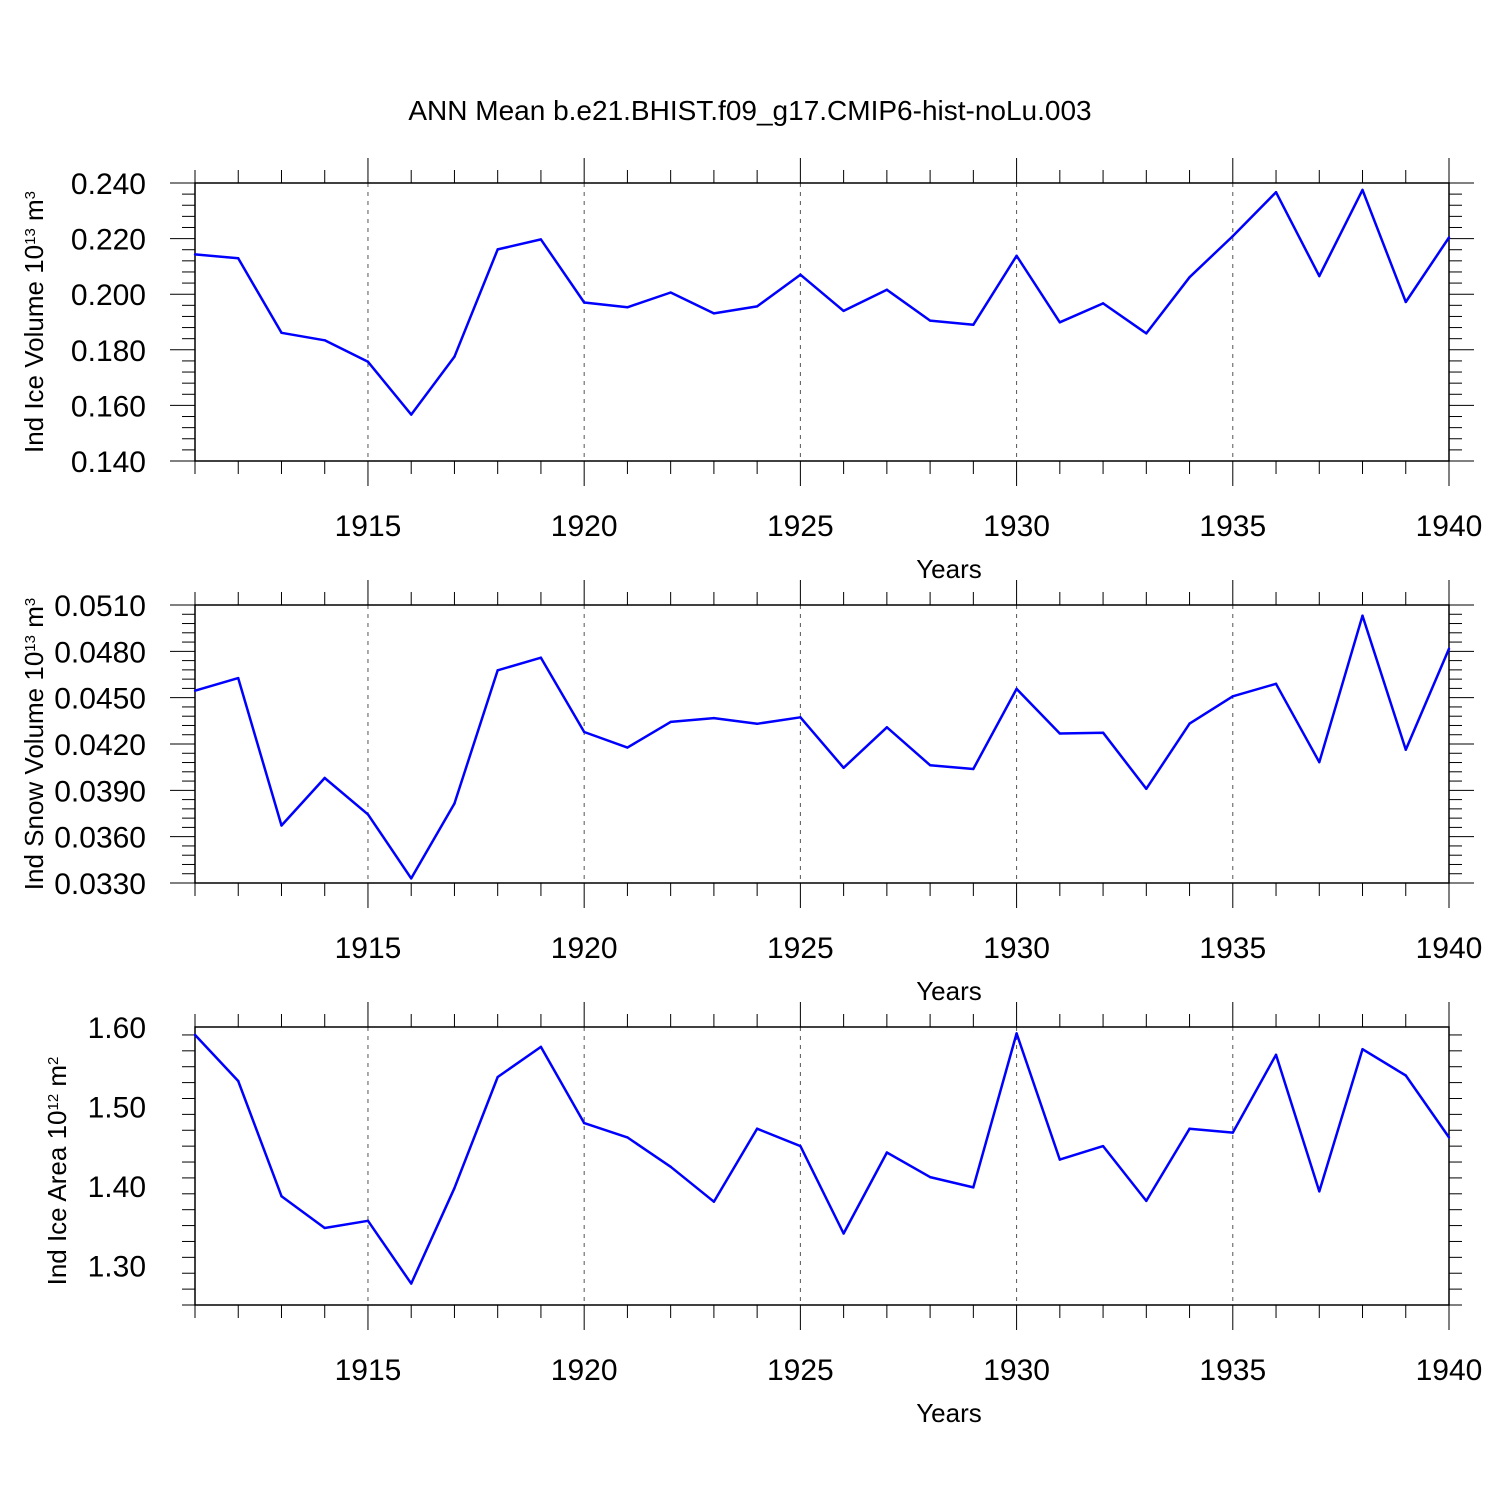 The height and width of the screenshot is (1500, 1500). I want to click on y-tick-label: 1.30, so click(117, 1266).